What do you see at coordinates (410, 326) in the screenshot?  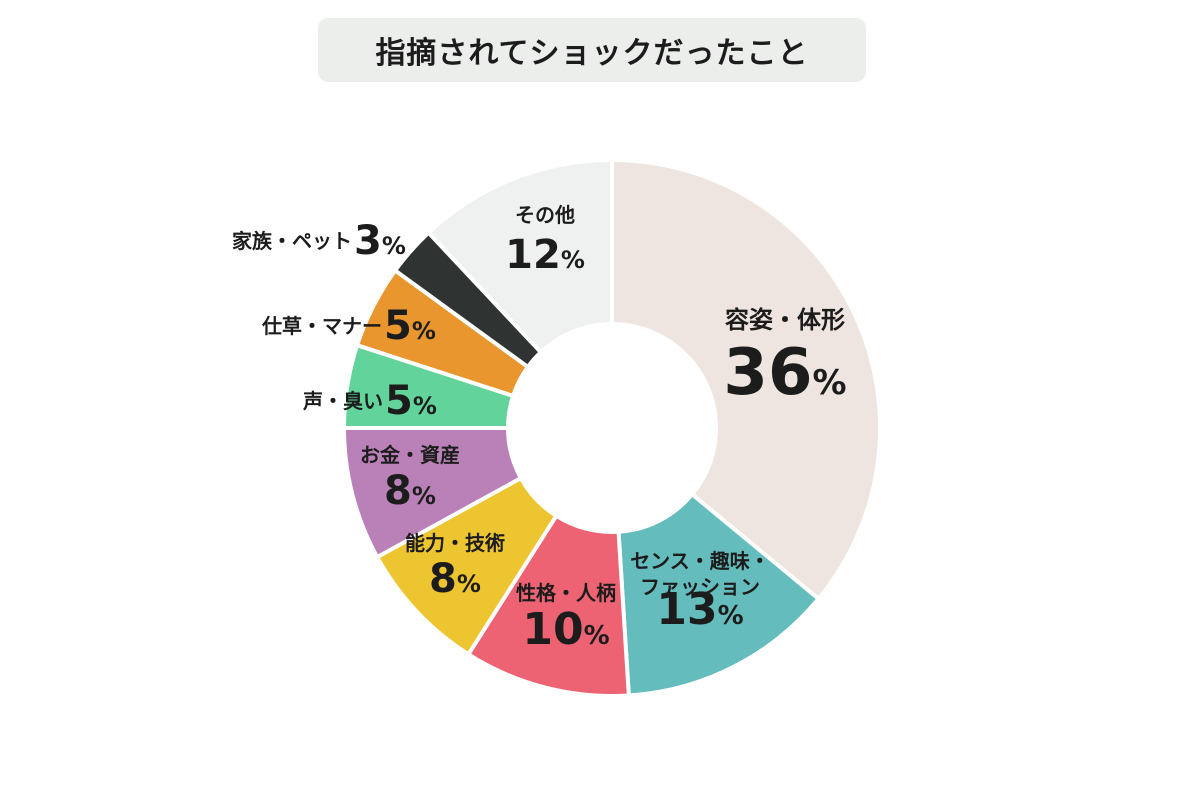 I see `slice-value-7: 5%` at bounding box center [410, 326].